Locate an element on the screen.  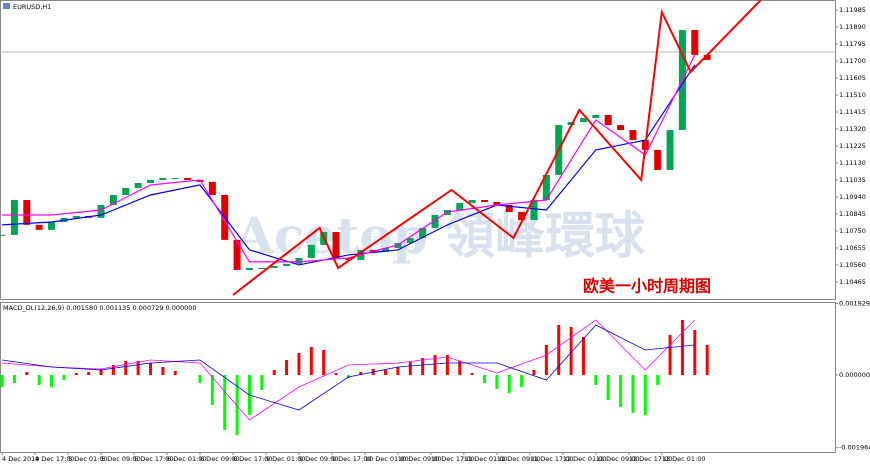
x-tick-label: 4 Dec 2019 is located at coordinates (20, 459).